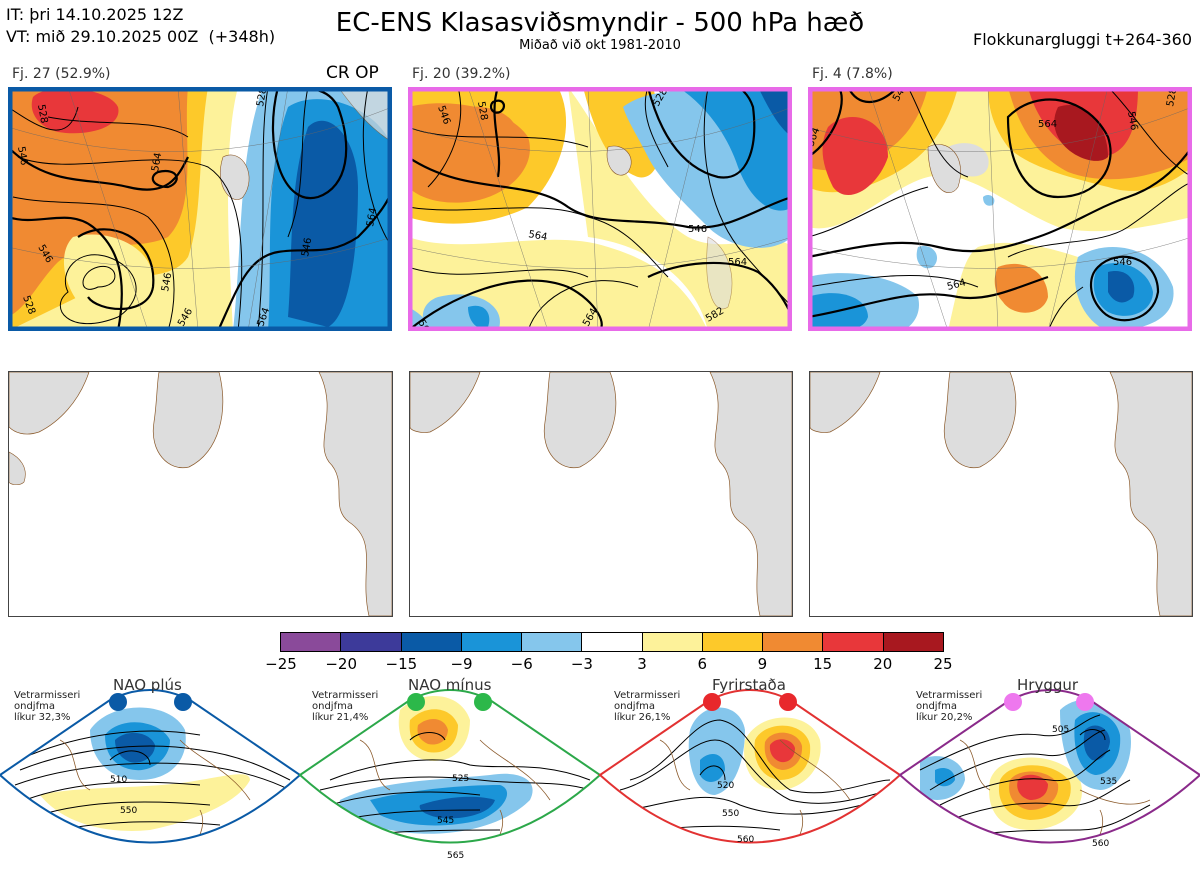  Describe the element at coordinates (461, 664) in the screenshot. I see `colorbar-tick-label: −9` at that location.